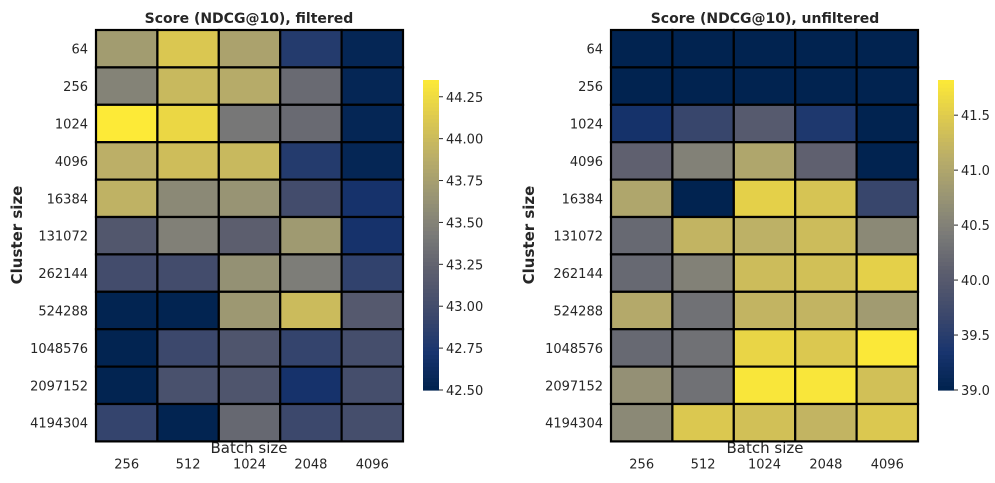  What do you see at coordinates (464, 391) in the screenshot?
I see `colorbar-tick-label: 42.50` at bounding box center [464, 391].